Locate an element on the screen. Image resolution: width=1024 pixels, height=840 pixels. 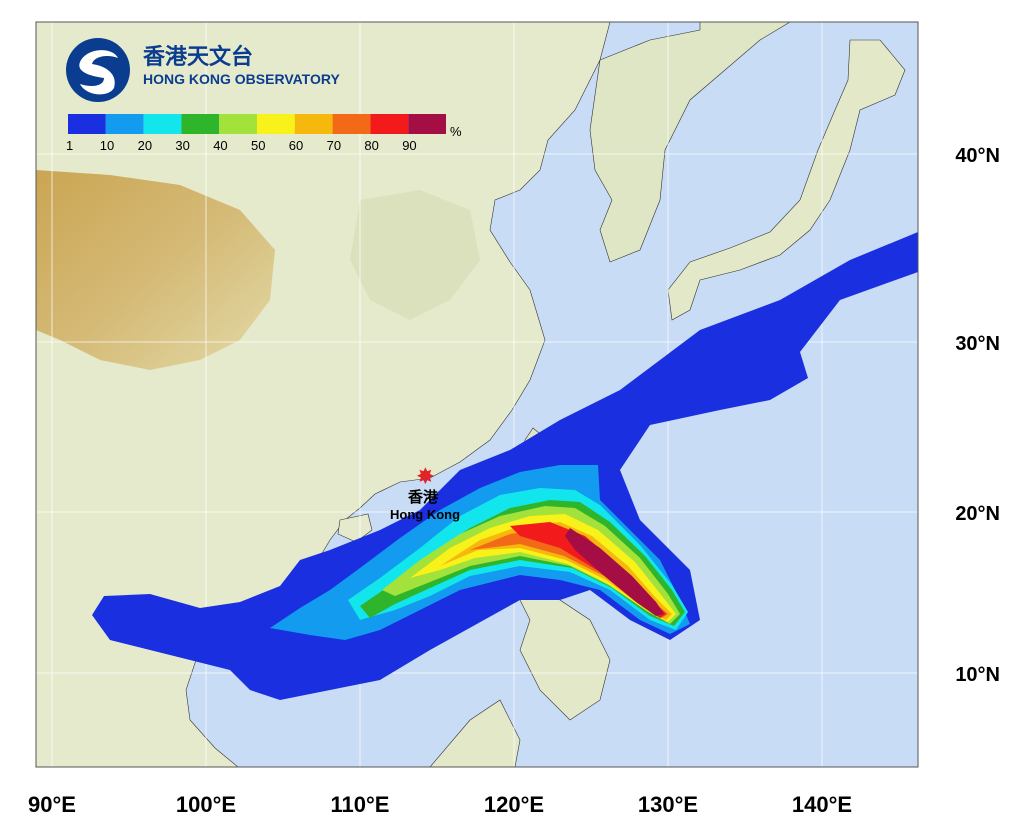
legend-label: 10 is located at coordinates (107, 145).